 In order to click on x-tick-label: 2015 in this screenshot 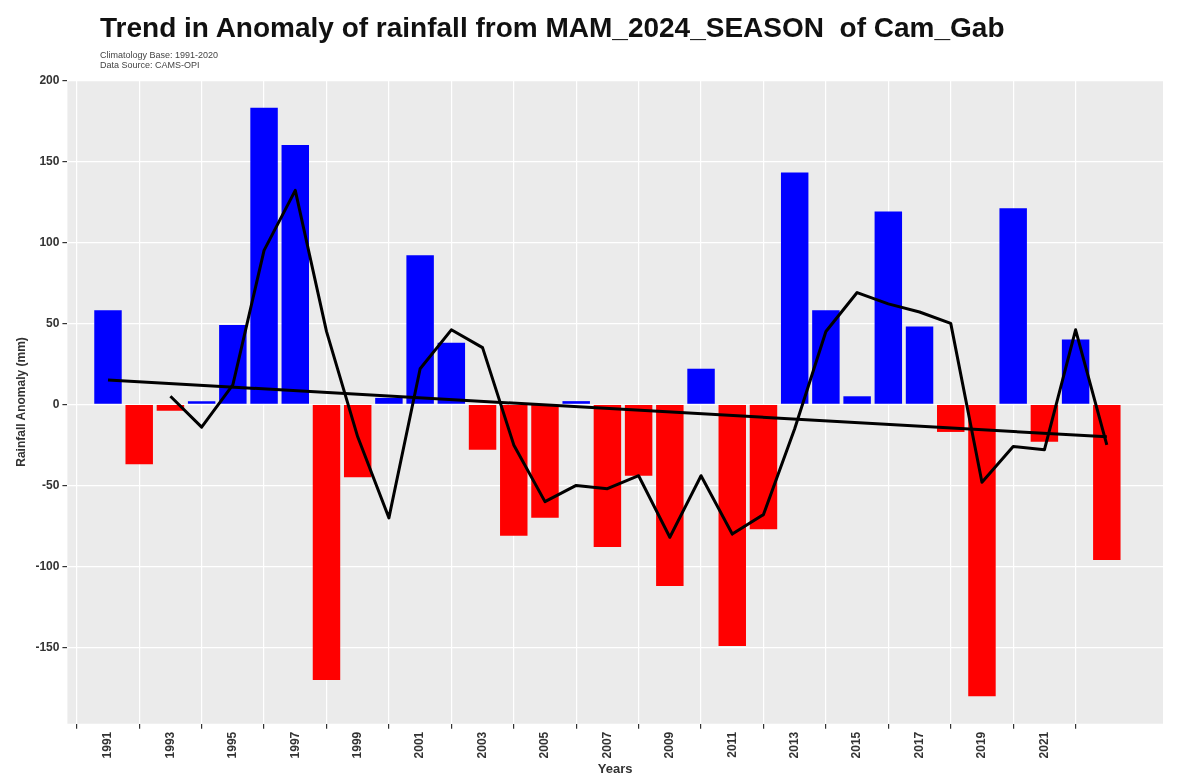, I will do `click(856, 745)`.